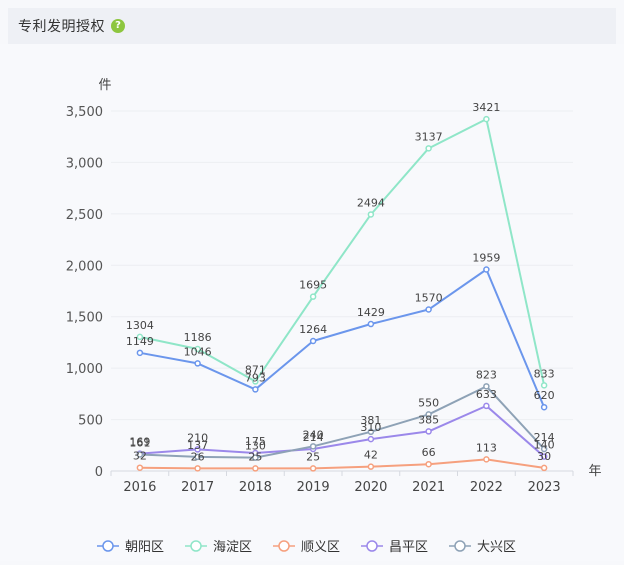 The image size is (624, 565). I want to click on data-label: 1304, so click(140, 325).